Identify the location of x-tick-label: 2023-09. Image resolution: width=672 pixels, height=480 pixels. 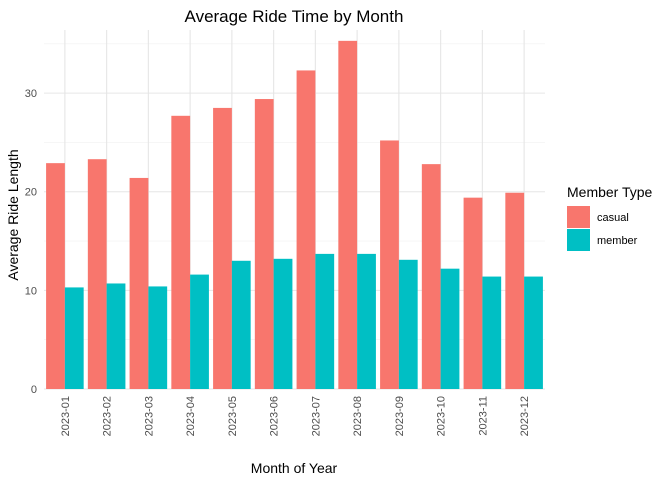
(400, 416).